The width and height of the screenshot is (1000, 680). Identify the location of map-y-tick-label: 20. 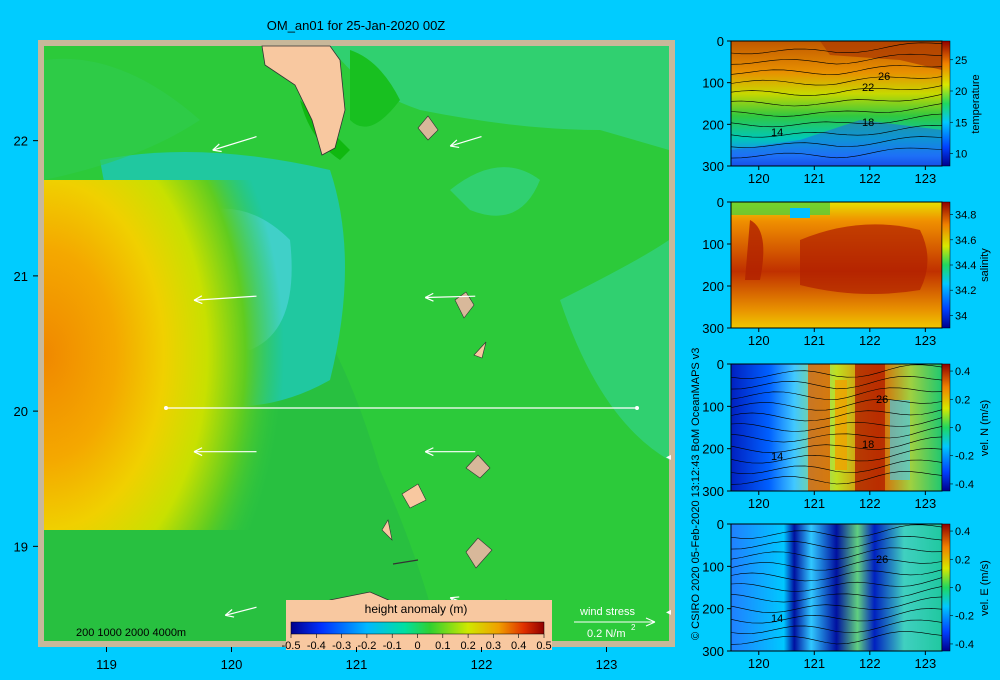
(21, 411).